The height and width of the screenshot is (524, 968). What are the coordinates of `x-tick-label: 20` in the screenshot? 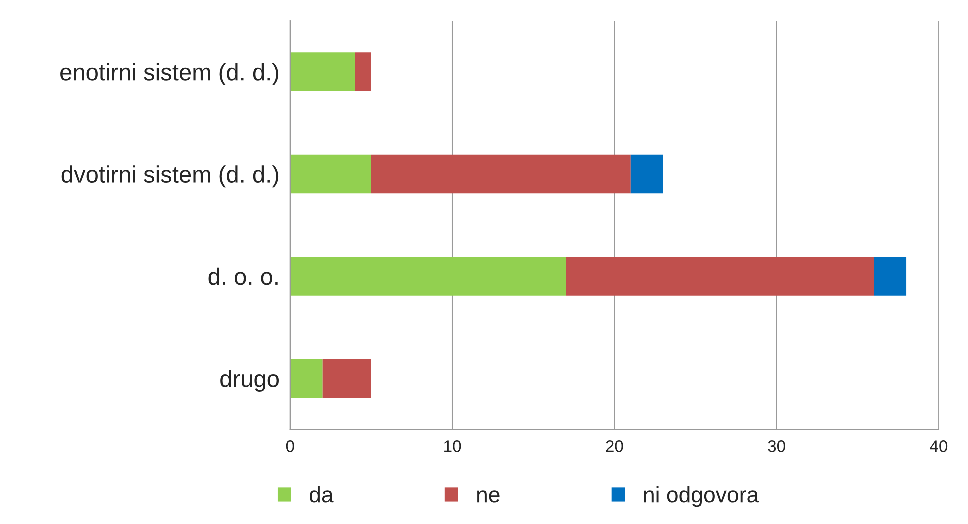 It's located at (615, 446).